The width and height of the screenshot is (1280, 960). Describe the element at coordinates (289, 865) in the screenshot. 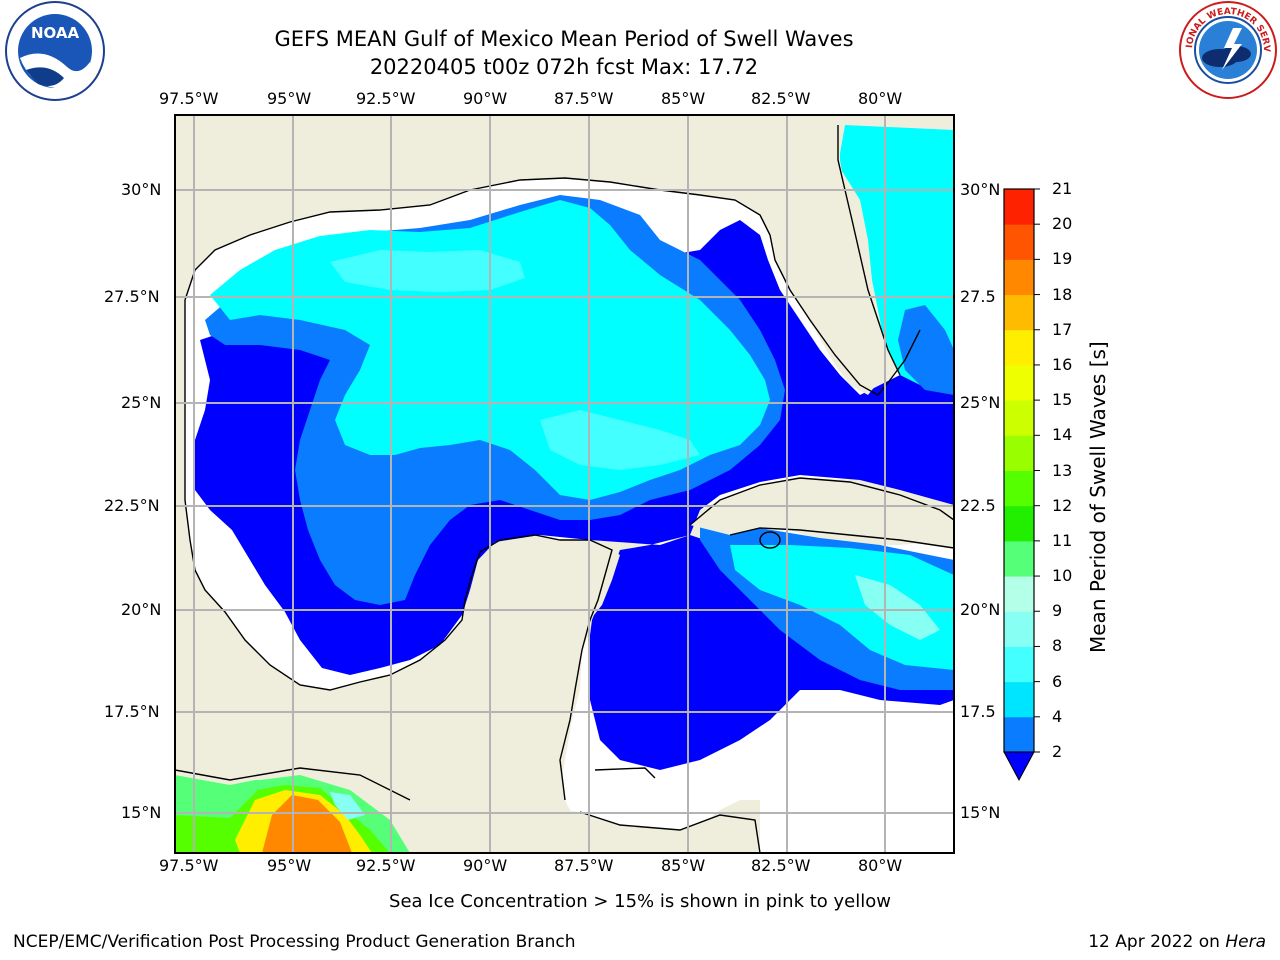

I see `lon-label-bottom: 95°W` at that location.